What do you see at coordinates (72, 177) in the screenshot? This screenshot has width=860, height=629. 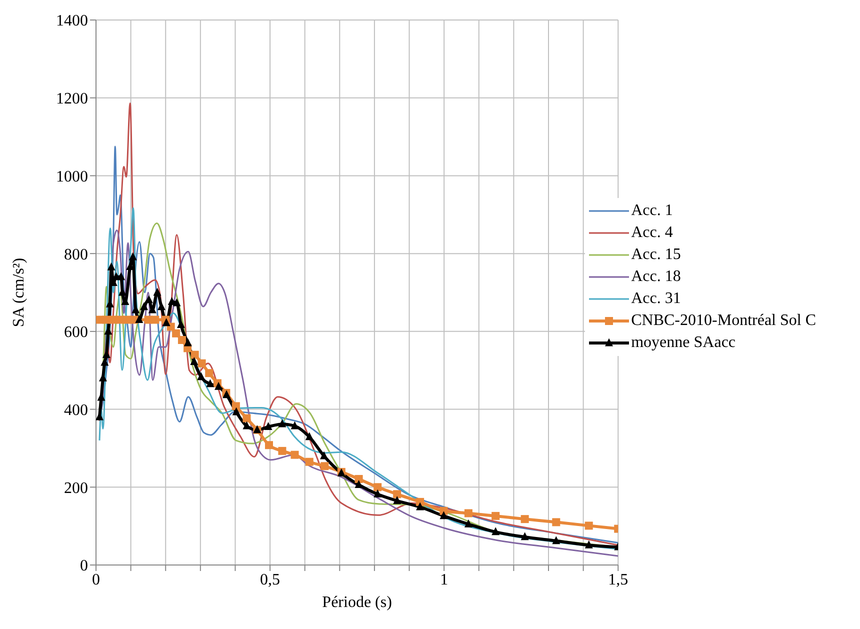 I see `y-tick-label: 1000` at bounding box center [72, 177].